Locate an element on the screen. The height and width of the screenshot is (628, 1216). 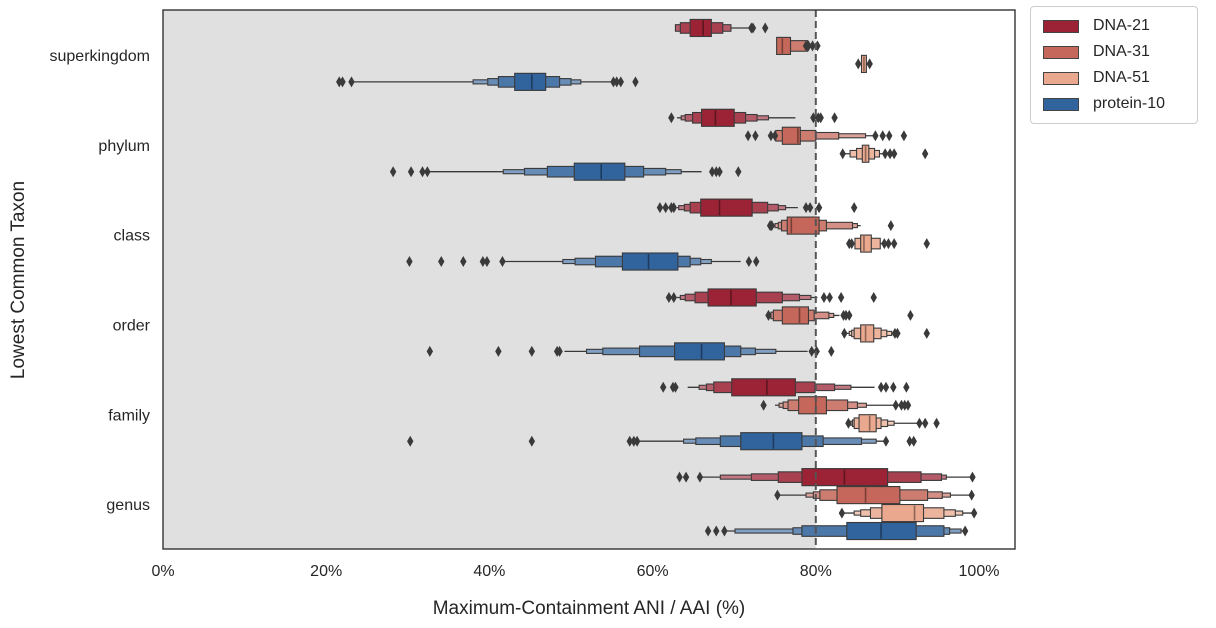
legend-label: protein-10 is located at coordinates (1129, 103).